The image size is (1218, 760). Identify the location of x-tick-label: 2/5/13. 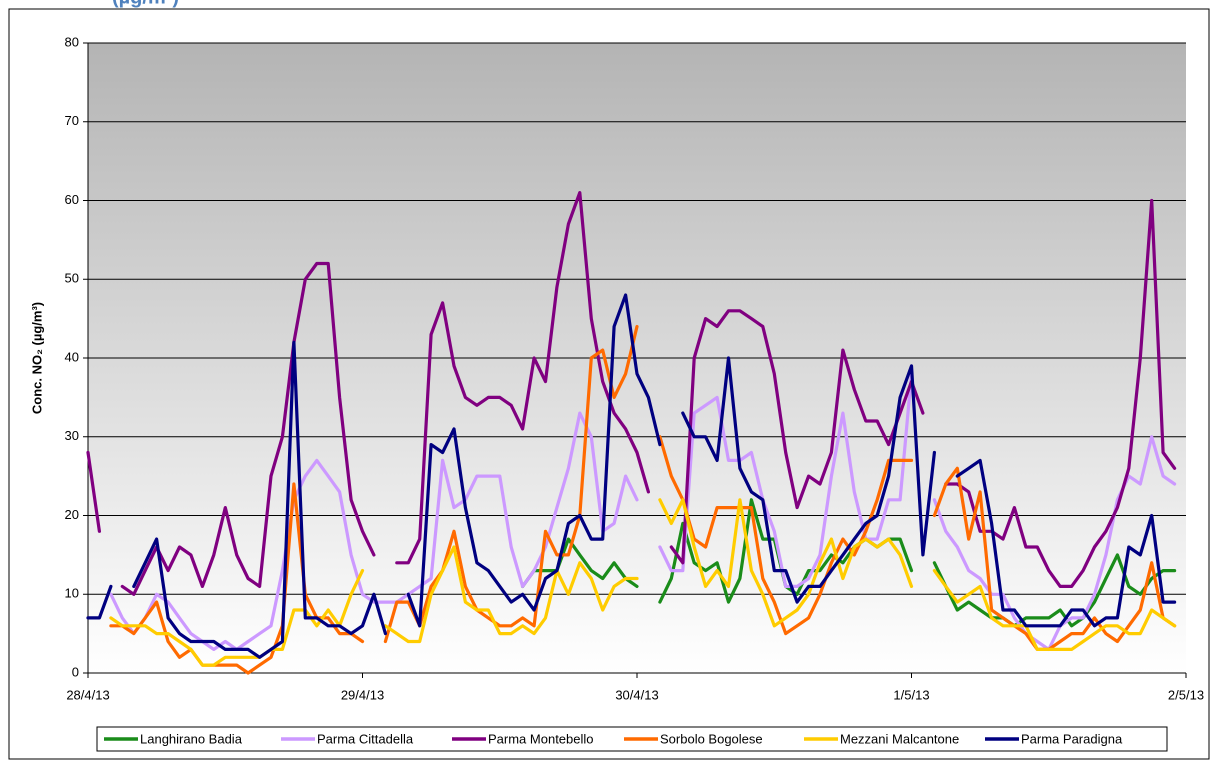
(1186, 694).